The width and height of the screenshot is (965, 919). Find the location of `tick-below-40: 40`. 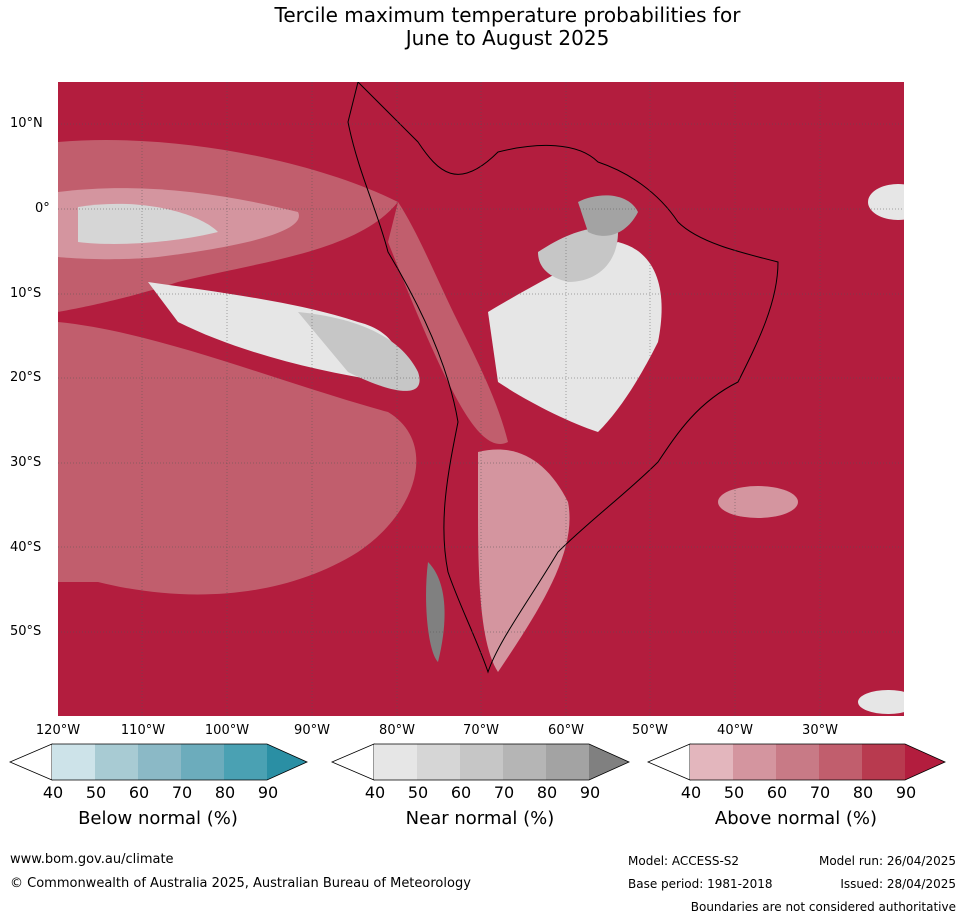

tick-below-40: 40 is located at coordinates (53, 792).